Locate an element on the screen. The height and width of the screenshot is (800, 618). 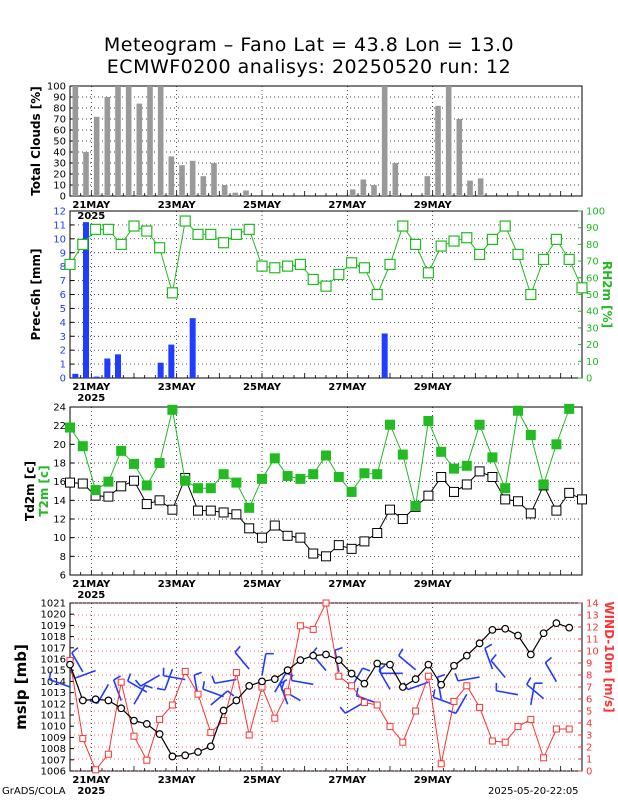
y-tick-label: 1007 is located at coordinates (53, 760).